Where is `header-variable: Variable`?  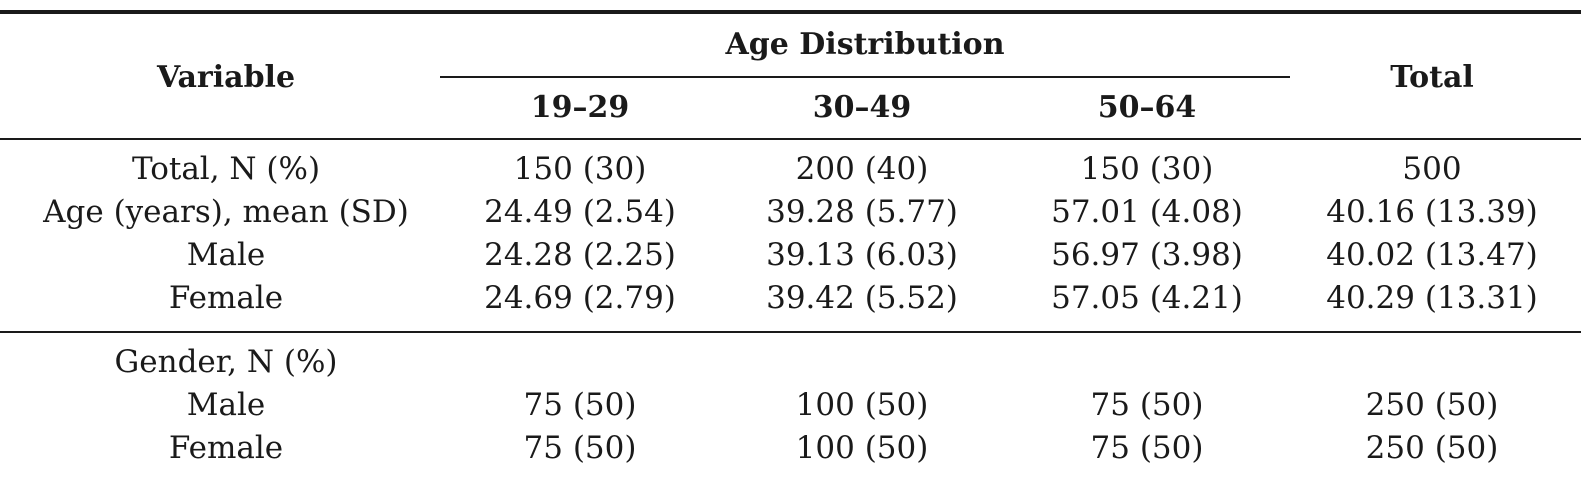
header-variable: Variable is located at coordinates (226, 77).